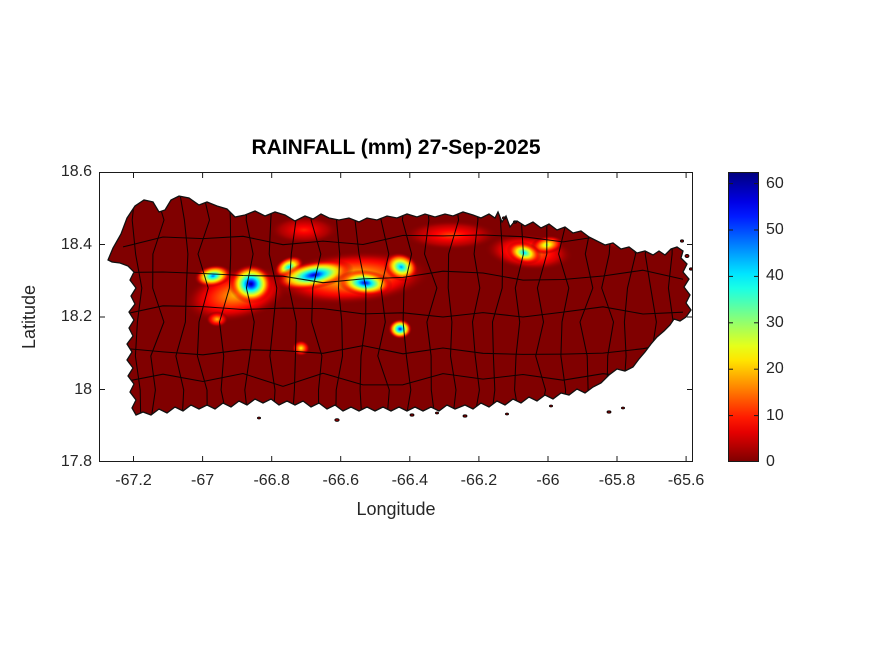 The height and width of the screenshot is (656, 875). I want to click on chart-title: RAINFALL (mm) 27-Sep-2025, so click(396, 147).